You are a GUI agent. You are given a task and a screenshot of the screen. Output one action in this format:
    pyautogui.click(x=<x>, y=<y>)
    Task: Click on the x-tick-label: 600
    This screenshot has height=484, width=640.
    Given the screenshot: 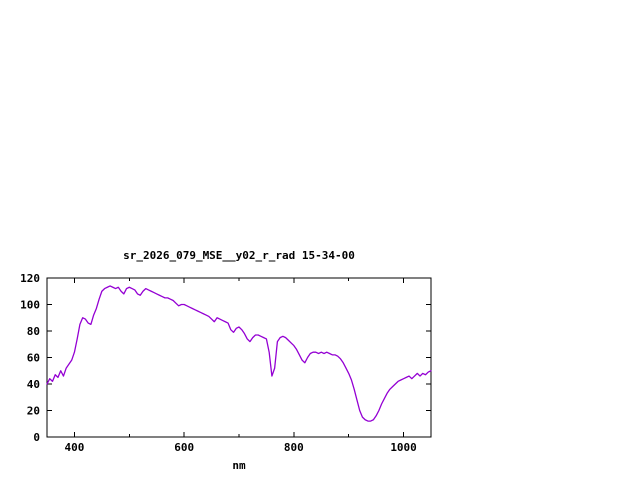 What is the action you would take?
    pyautogui.click(x=184, y=447)
    